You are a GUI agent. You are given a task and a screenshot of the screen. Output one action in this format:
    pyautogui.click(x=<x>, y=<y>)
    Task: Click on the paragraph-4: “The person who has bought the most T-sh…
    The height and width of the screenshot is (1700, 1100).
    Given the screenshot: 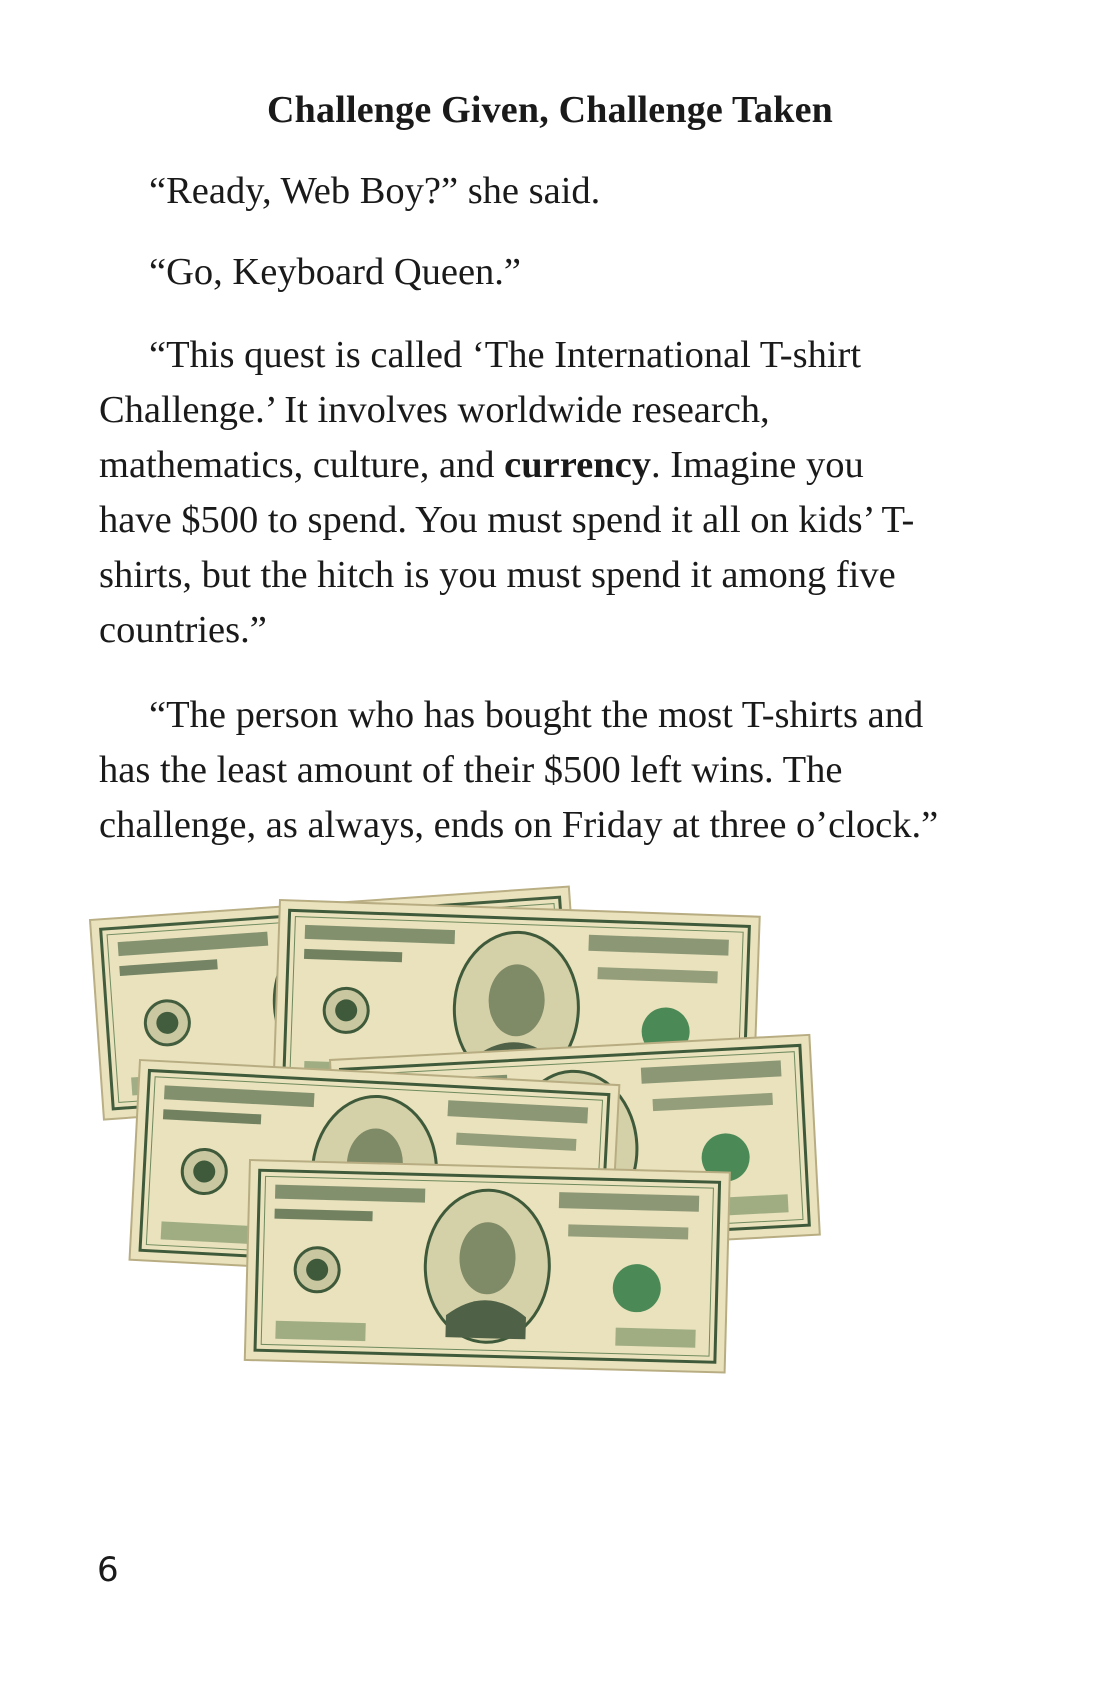 What is the action you would take?
    pyautogui.click(x=519, y=770)
    